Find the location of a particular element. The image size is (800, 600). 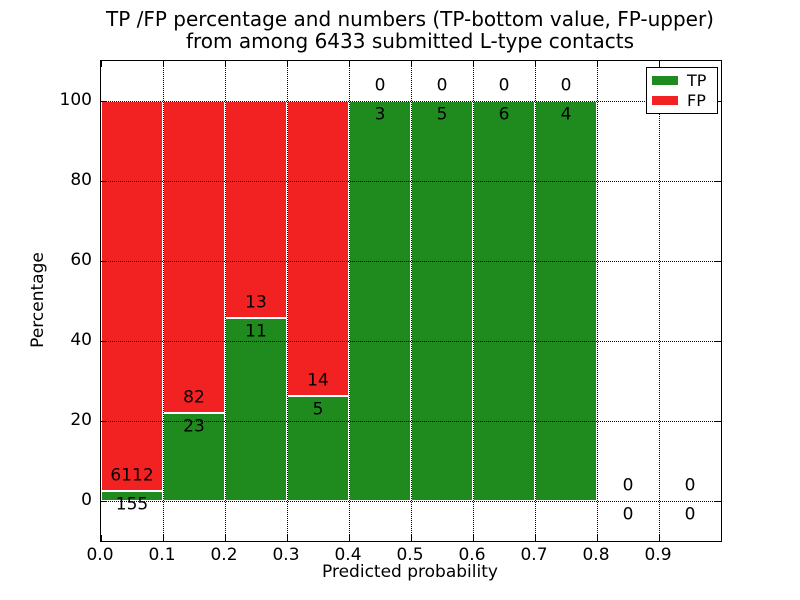

x-tick-label: 0.5 is located at coordinates (410, 555).